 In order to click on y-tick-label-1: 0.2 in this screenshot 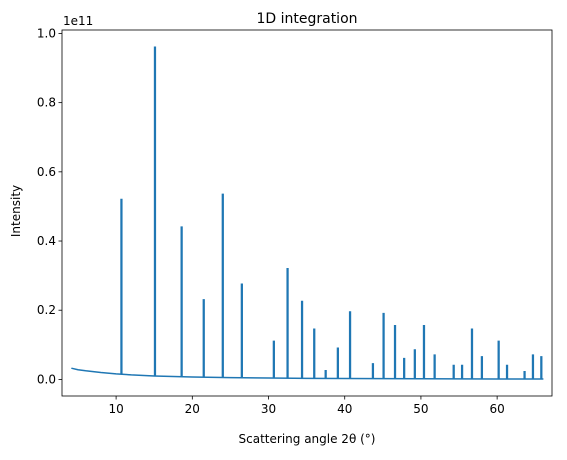, I will do `click(46, 310)`.